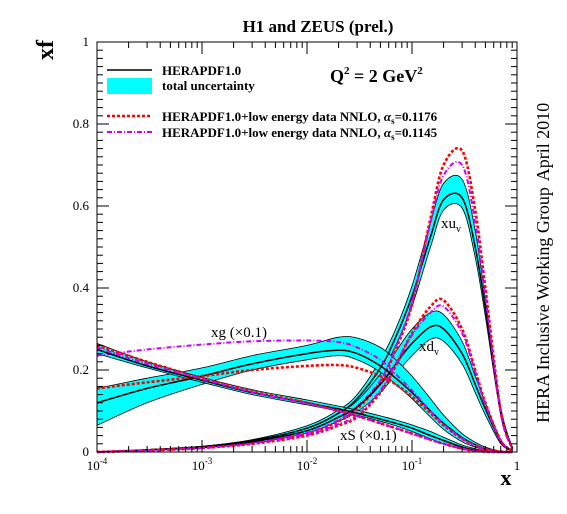 The height and width of the screenshot is (514, 567). I want to click on y-tick-label: 0, so click(86, 451).